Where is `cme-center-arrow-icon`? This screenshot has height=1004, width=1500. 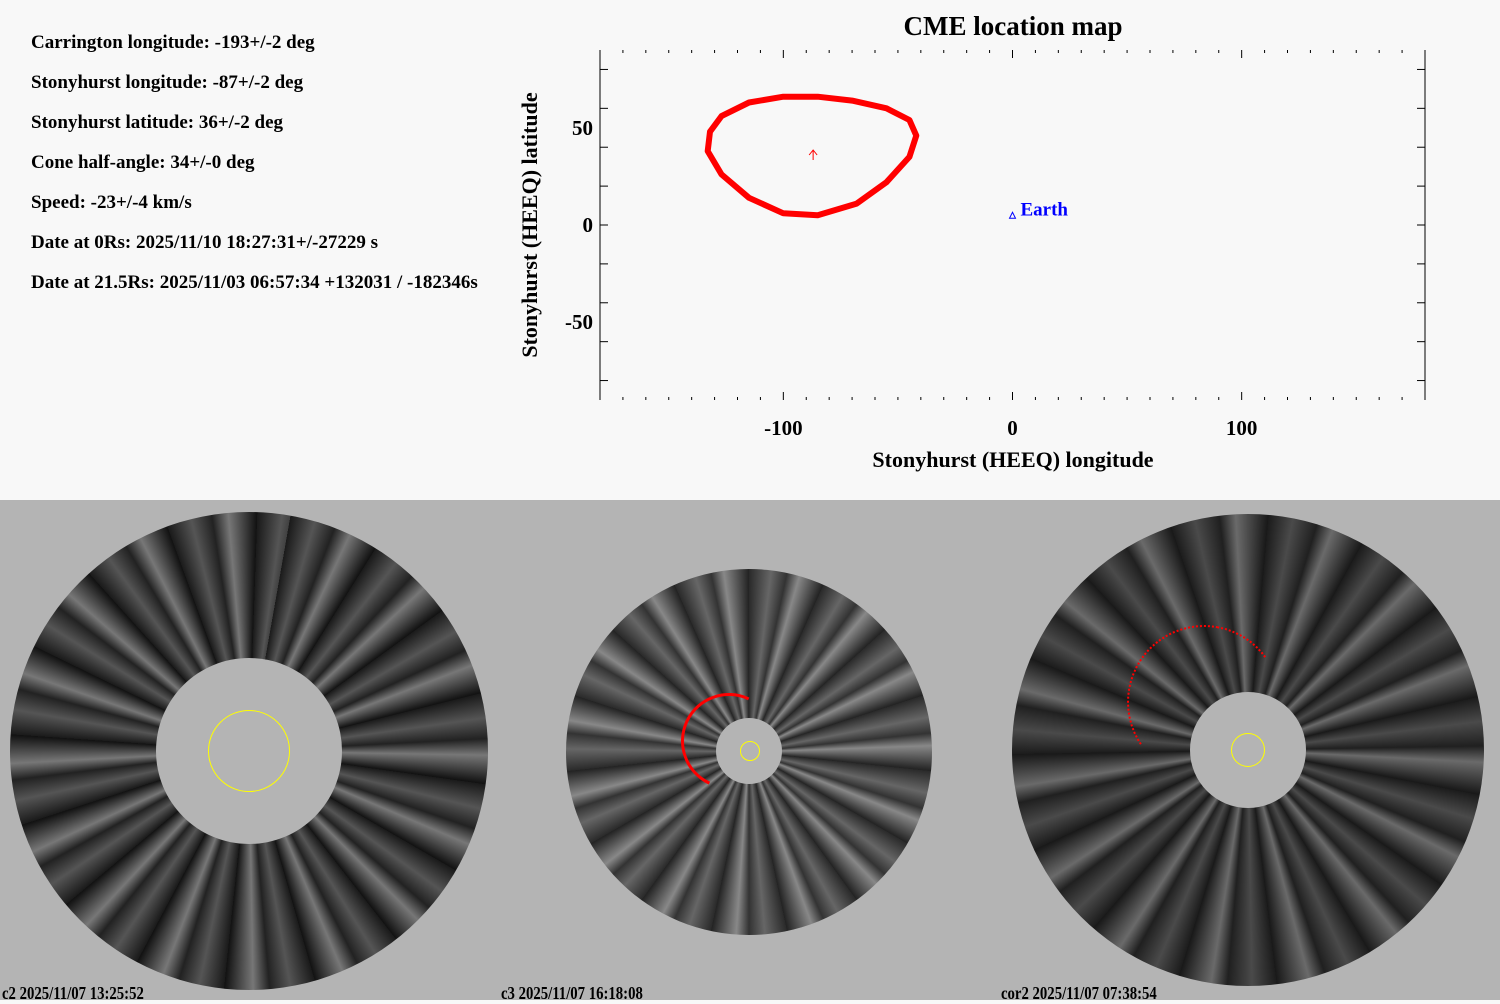 cme-center-arrow-icon is located at coordinates (813, 154).